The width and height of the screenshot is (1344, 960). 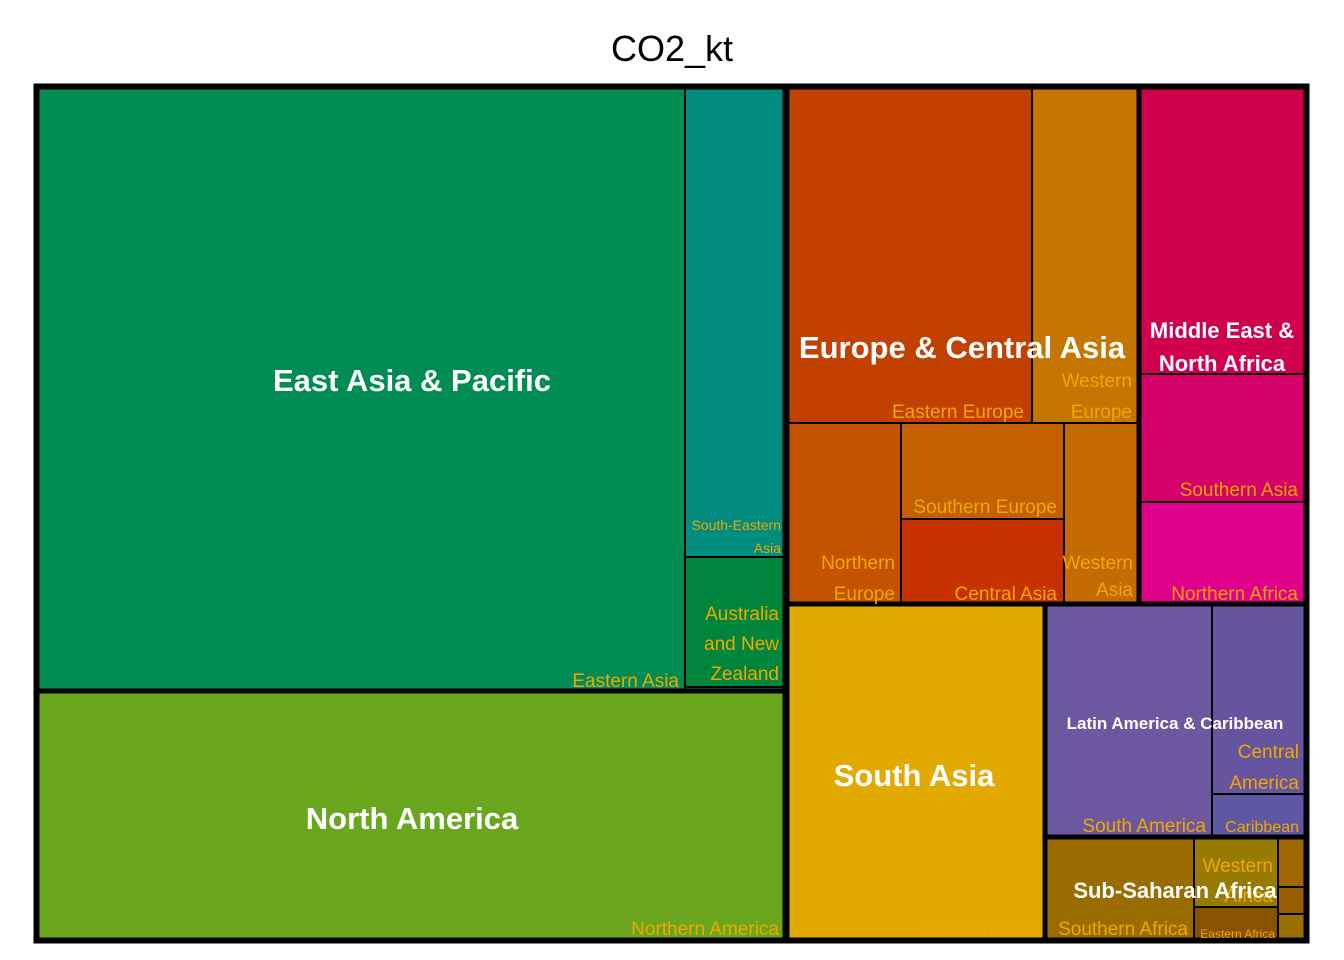 What do you see at coordinates (735, 322) in the screenshot?
I see `subregion-tile-south-eastern-asia` at bounding box center [735, 322].